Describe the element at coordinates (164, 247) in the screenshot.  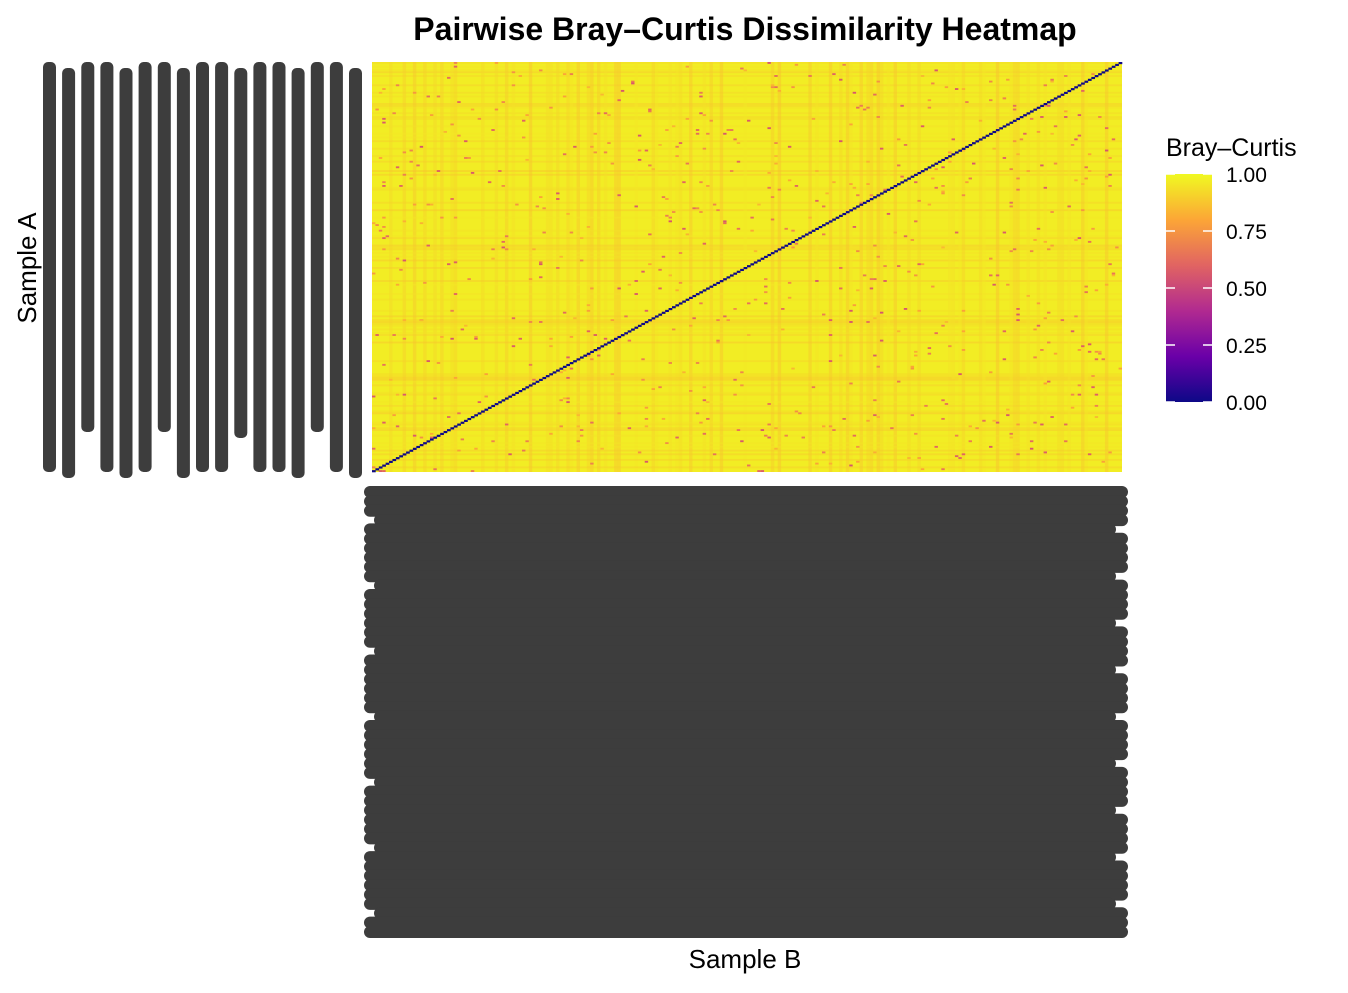
I see `y-tick-label-column` at that location.